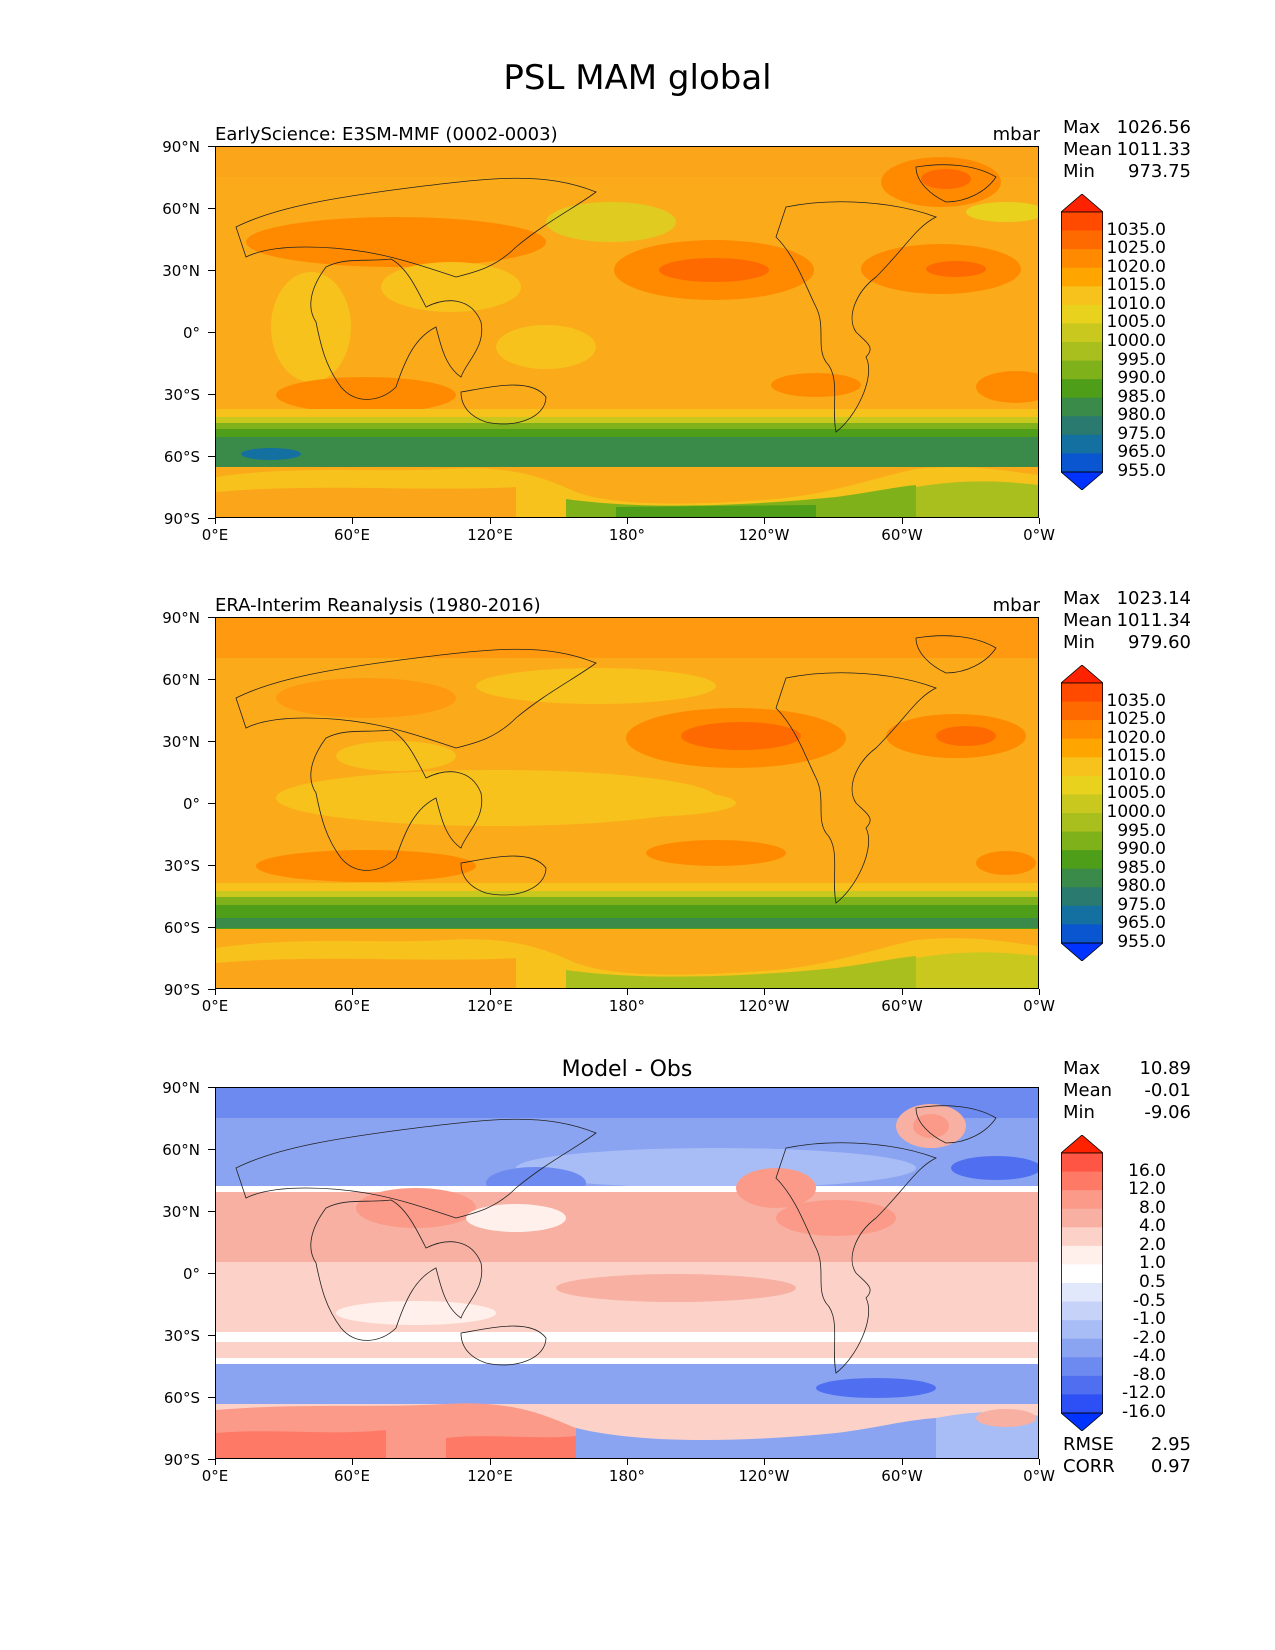 Image resolution: width=1275 pixels, height=1650 pixels. What do you see at coordinates (1141, 359) in the screenshot?
I see `colorbar-tick-label: 995.0` at bounding box center [1141, 359].